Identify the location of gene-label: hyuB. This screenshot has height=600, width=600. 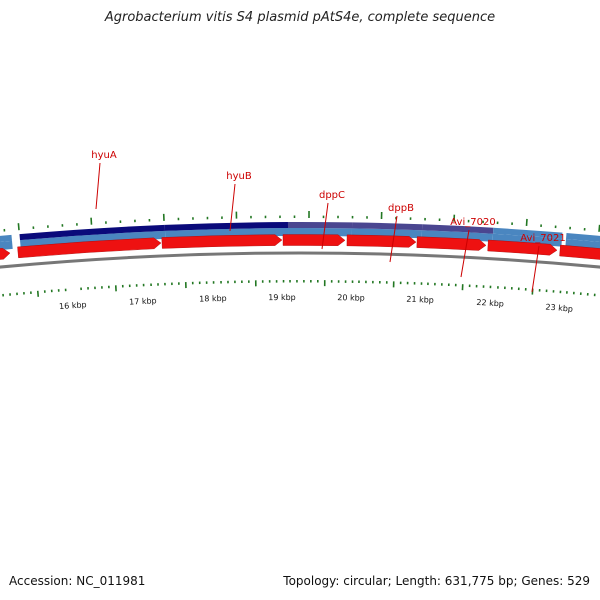
(239, 176).